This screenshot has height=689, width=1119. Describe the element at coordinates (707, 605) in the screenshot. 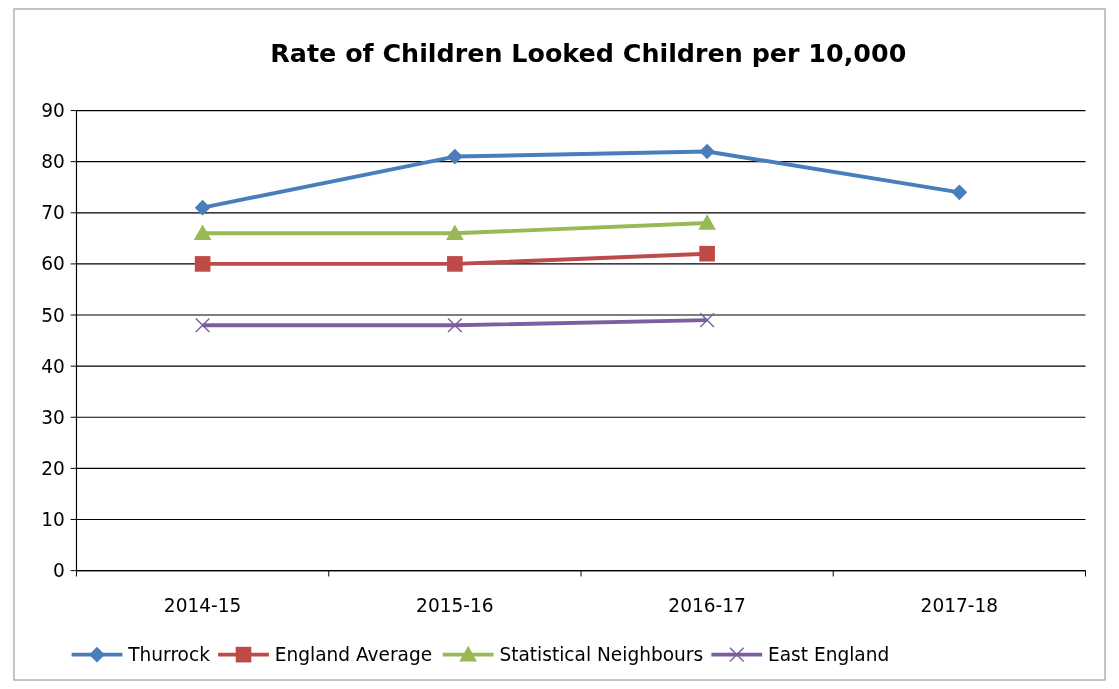

I see `x-tick-label: 2016-17` at that location.